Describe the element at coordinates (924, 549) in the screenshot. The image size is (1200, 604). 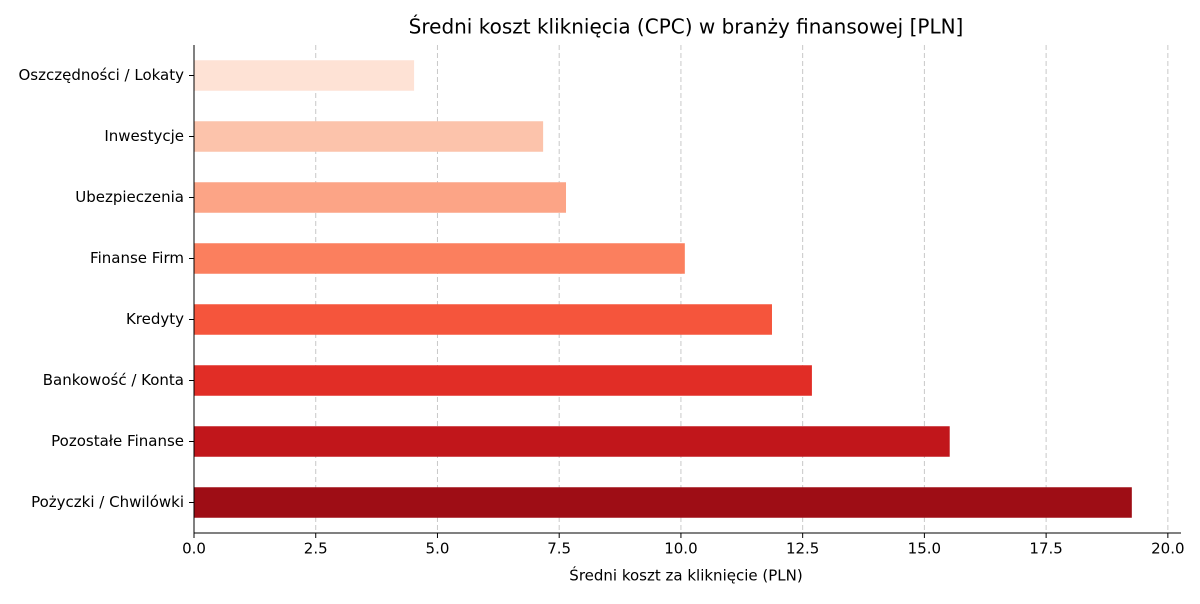
I see `x-tick-label: 15.0` at that location.